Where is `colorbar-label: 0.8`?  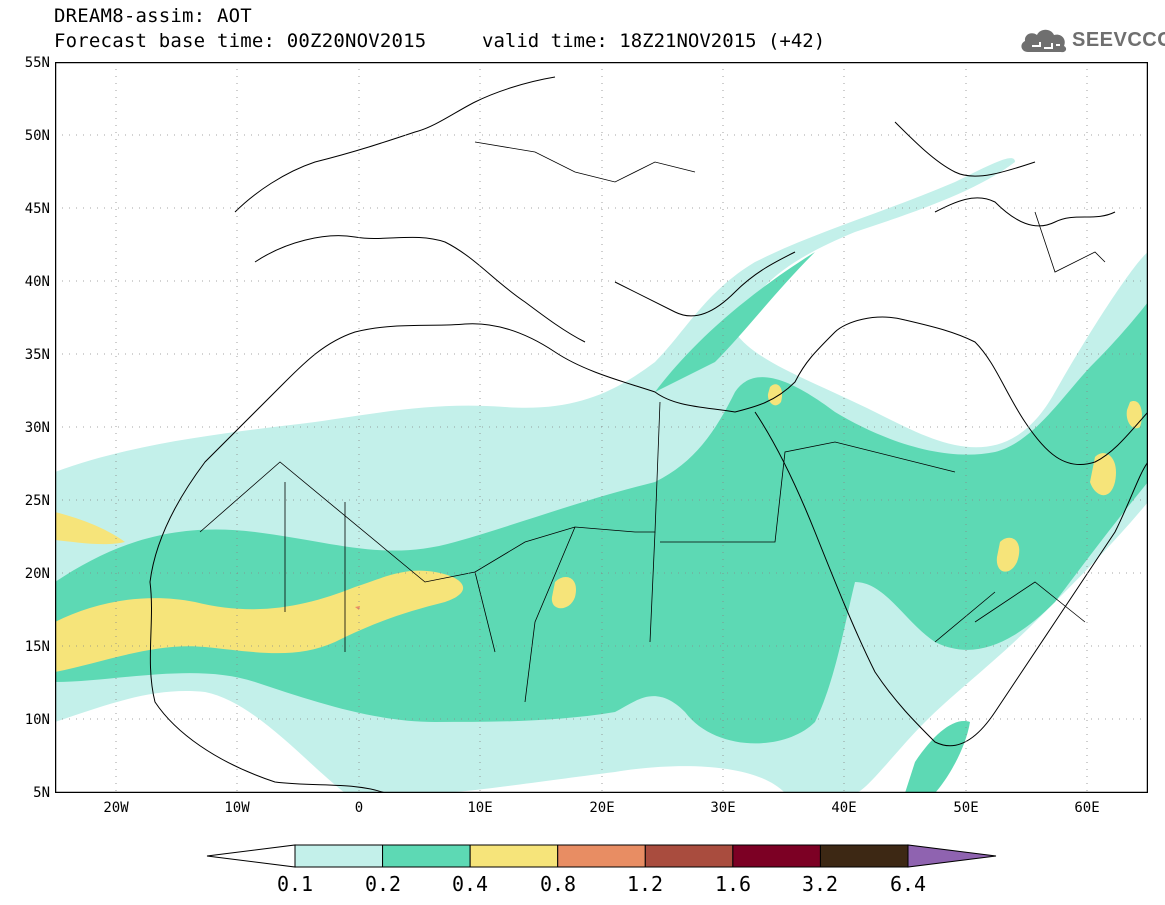 colorbar-label: 0.8 is located at coordinates (558, 884).